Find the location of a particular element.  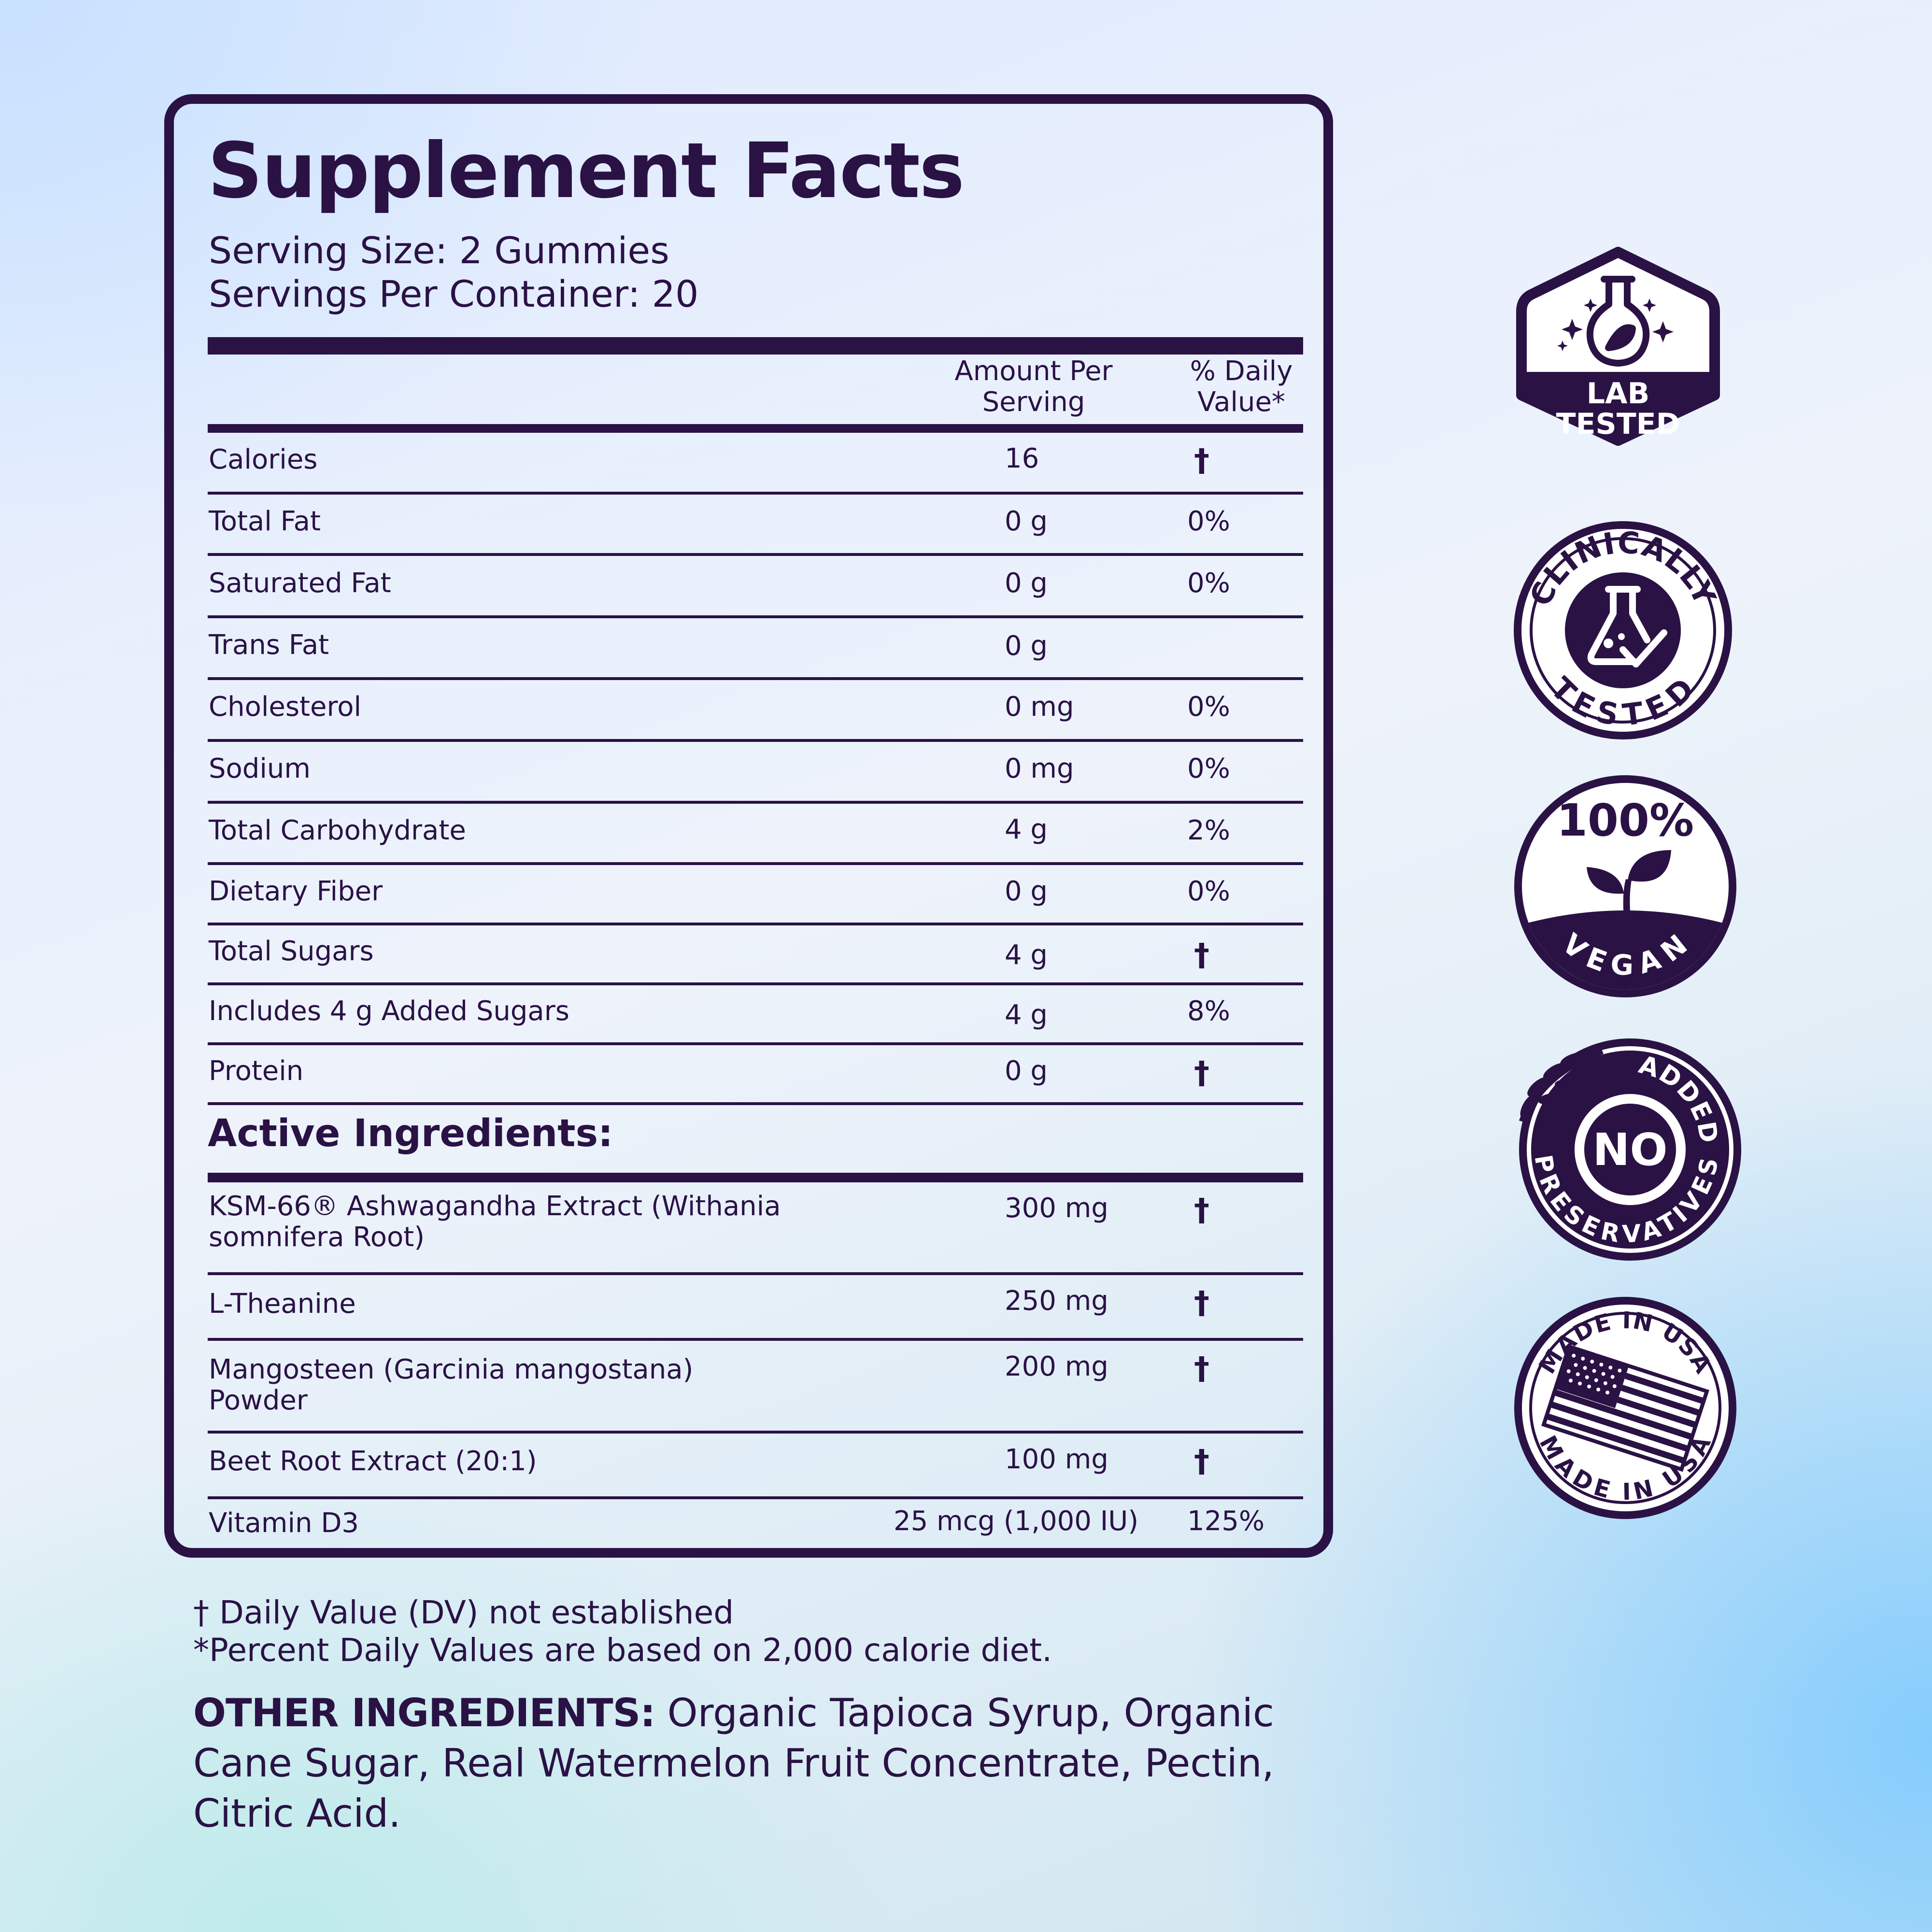

active-divider is located at coordinates (755, 1177).